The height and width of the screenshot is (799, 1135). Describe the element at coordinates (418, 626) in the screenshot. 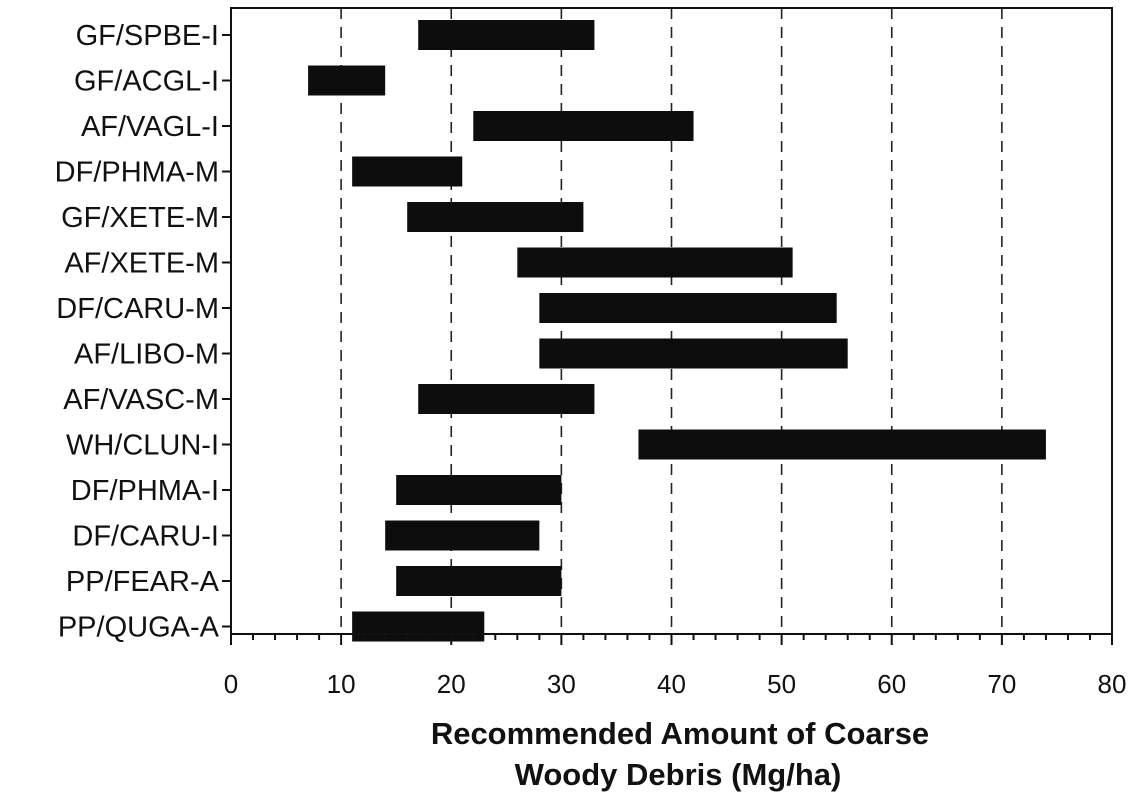

I see `range-bar-pp-quga-a` at that location.